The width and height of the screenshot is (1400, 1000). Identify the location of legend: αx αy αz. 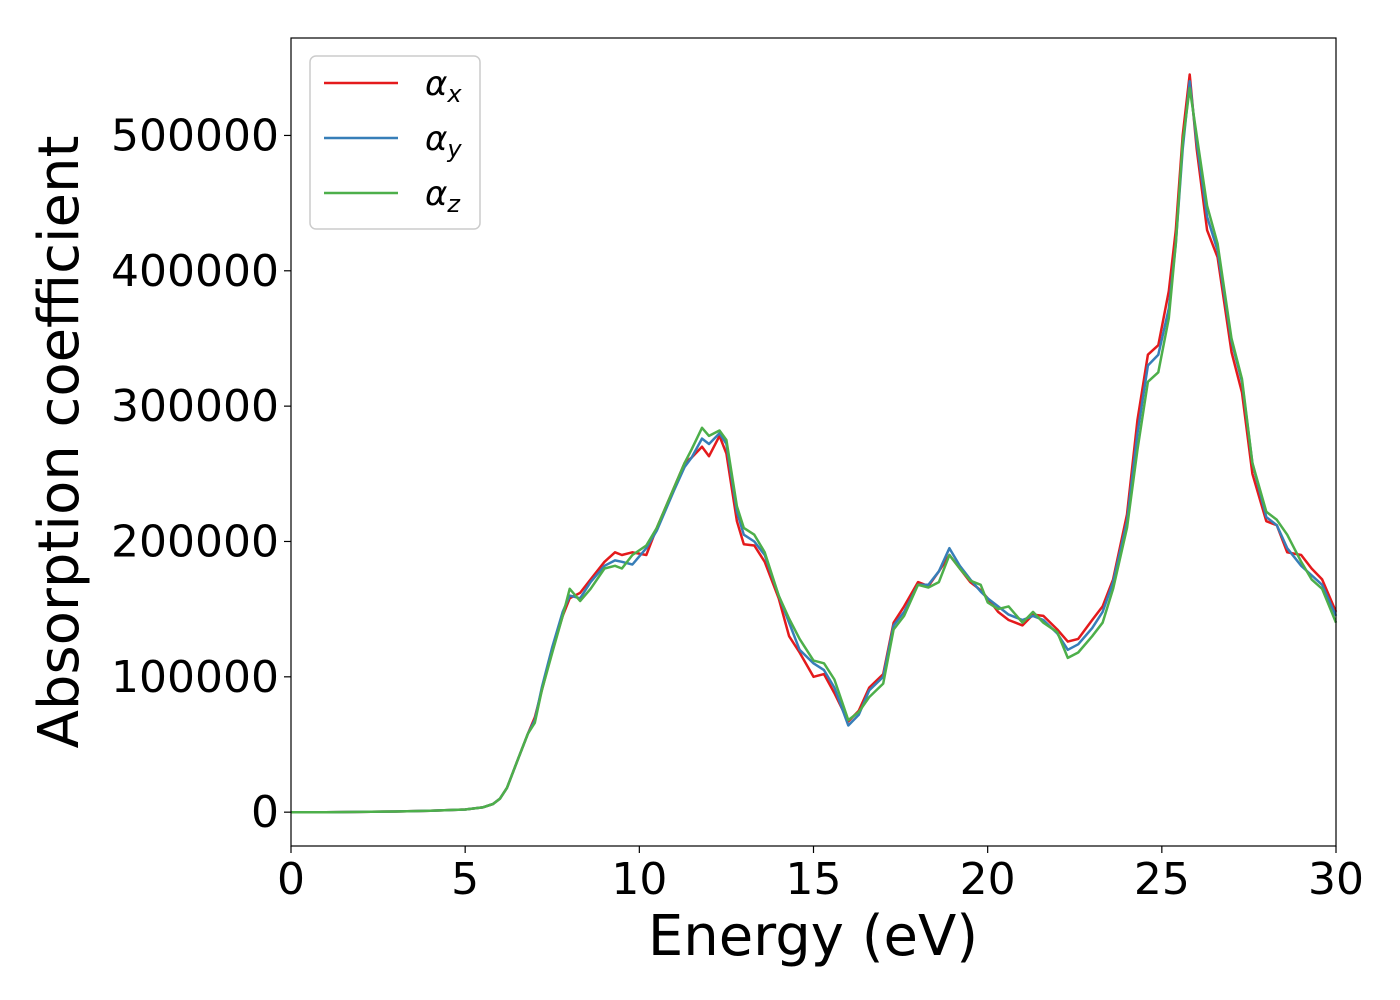
(395, 142).